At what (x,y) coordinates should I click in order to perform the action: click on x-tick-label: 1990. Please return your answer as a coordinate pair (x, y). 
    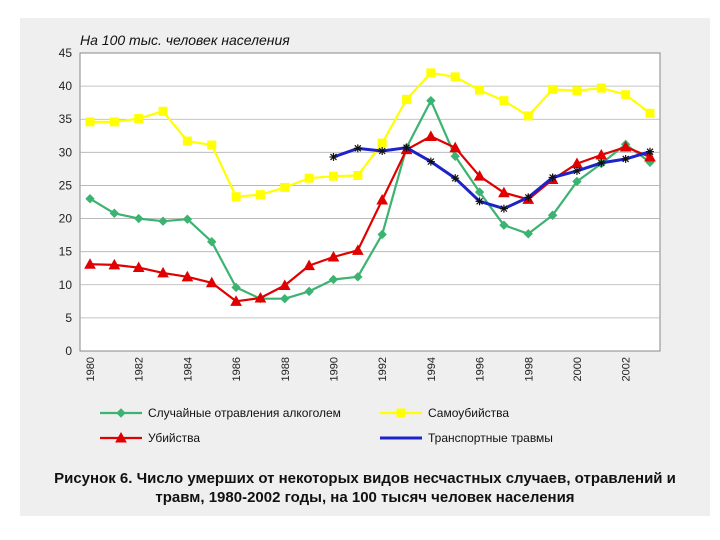
    Looking at the image, I should click on (334, 369).